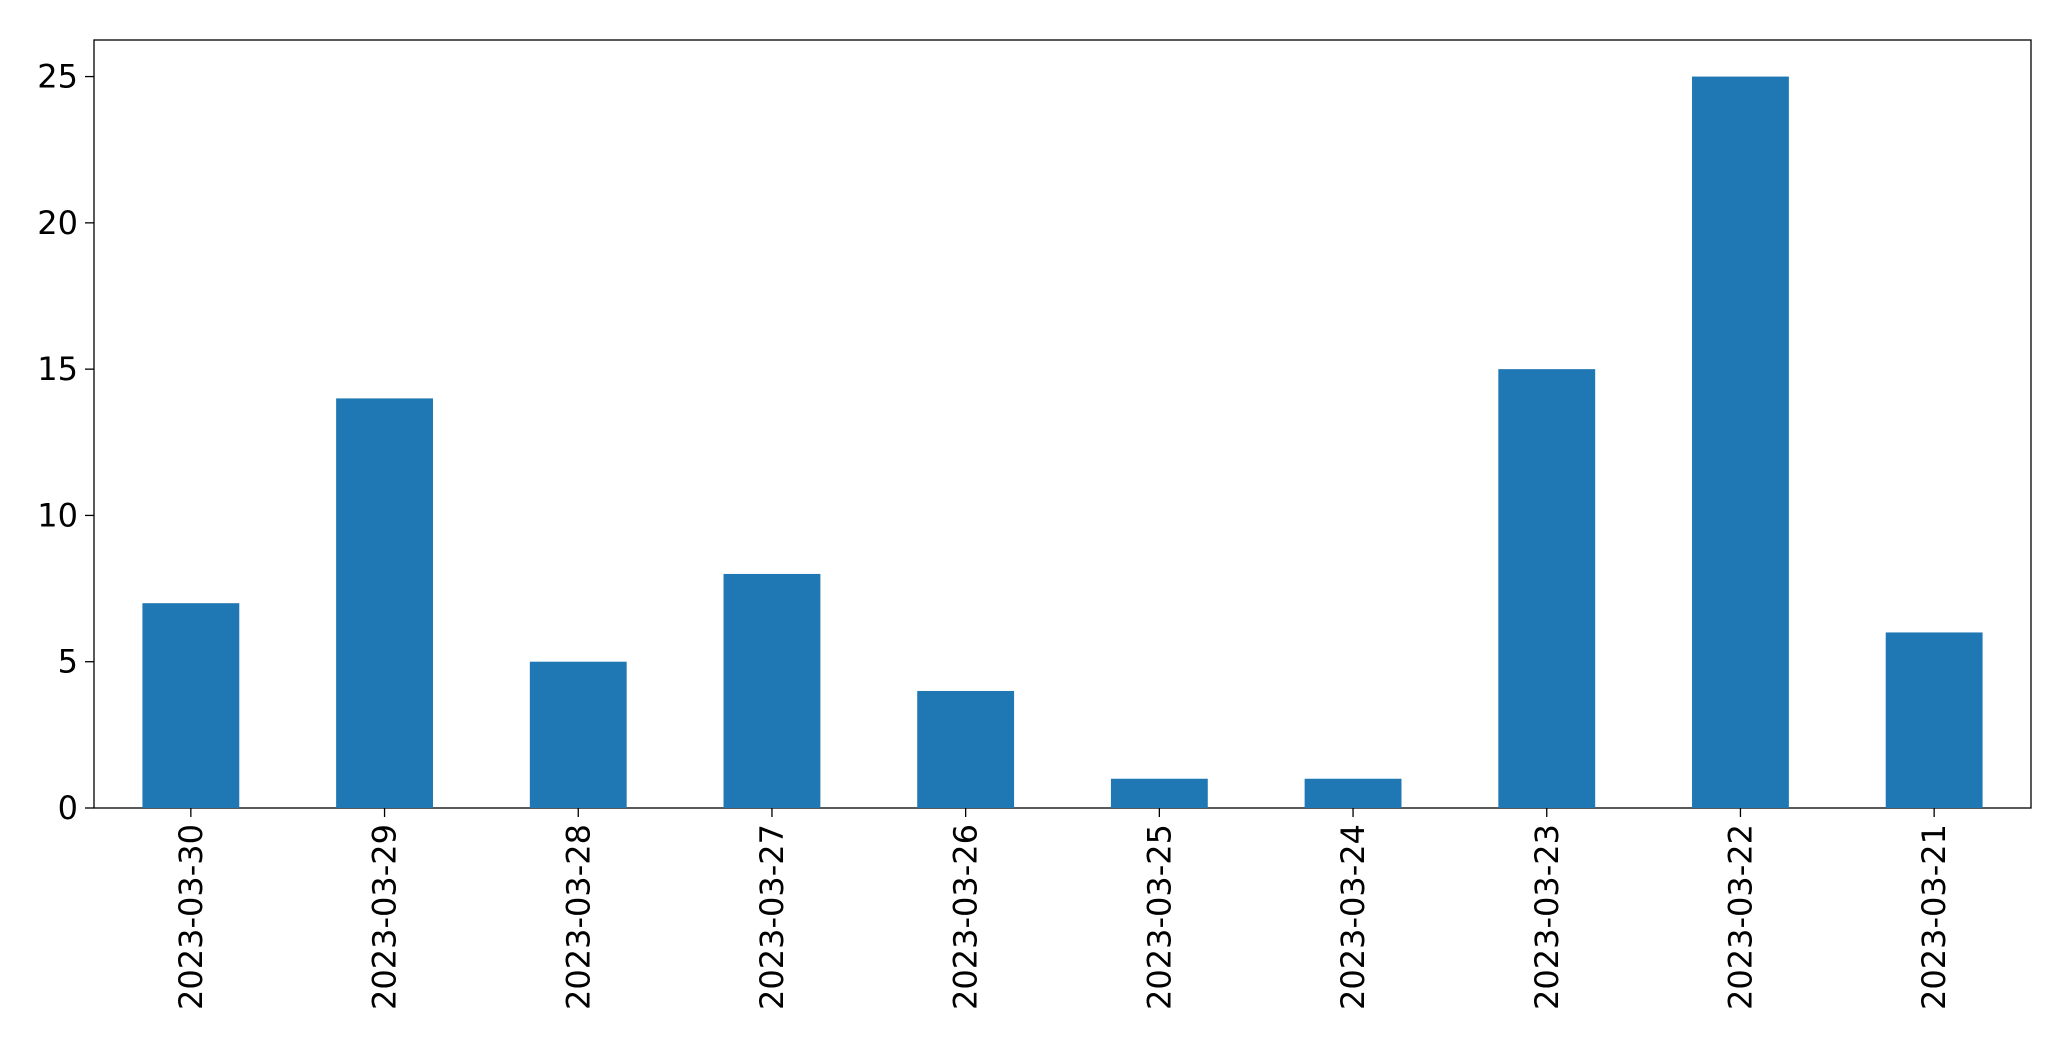  What do you see at coordinates (1740, 917) in the screenshot?
I see `x-tick-label: 2023-03-22` at bounding box center [1740, 917].